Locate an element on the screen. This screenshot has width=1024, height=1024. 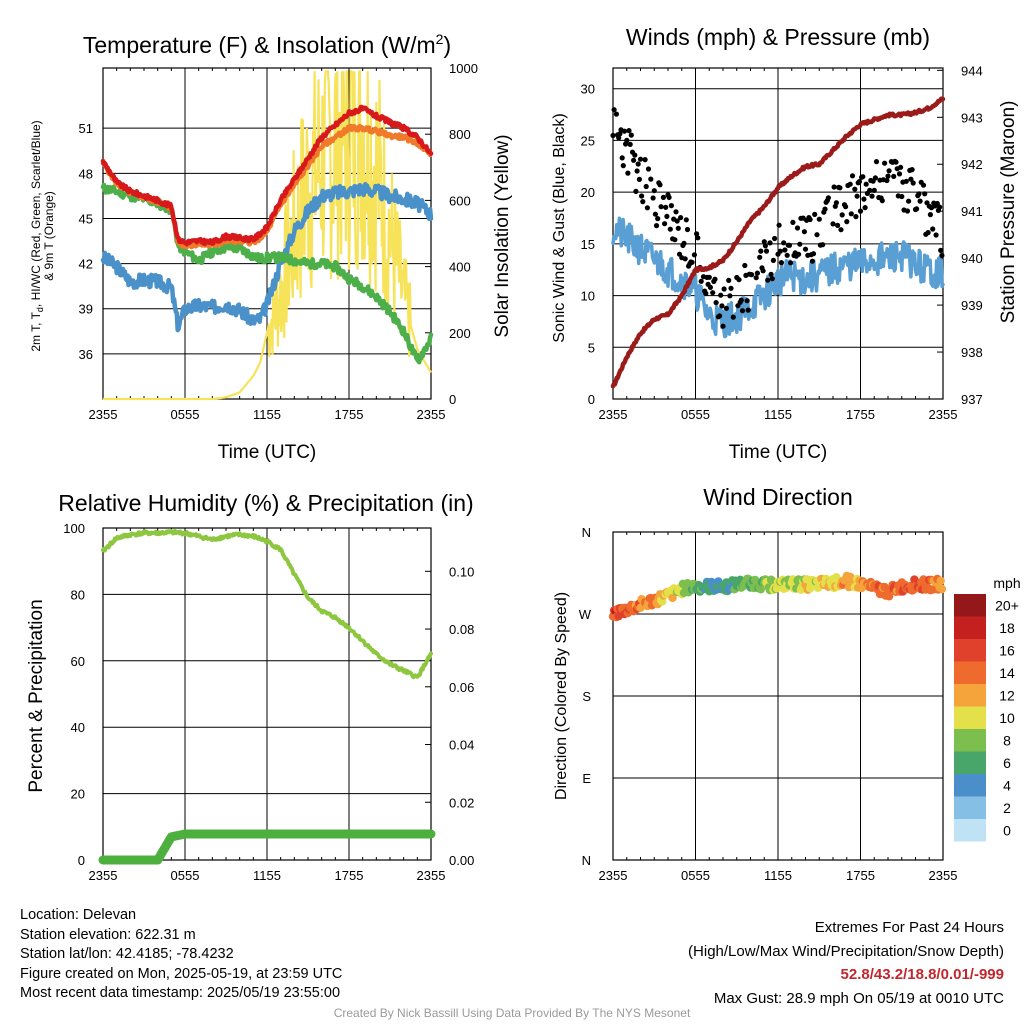
wind-x-tick-label: 1755 is located at coordinates (860, 414).